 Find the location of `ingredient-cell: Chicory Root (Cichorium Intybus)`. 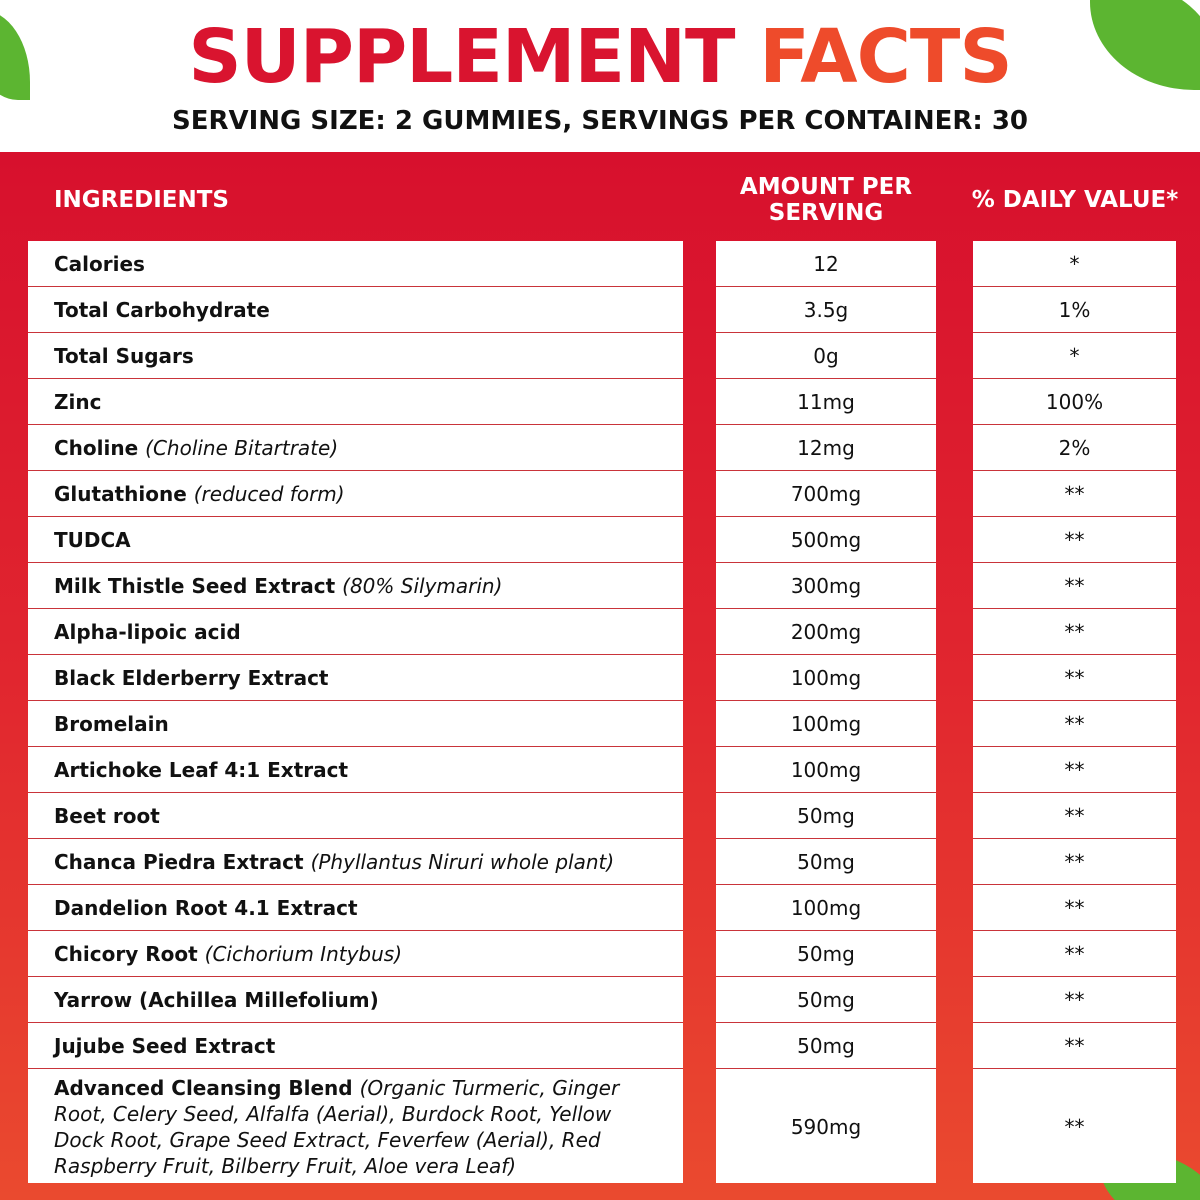

ingredient-cell: Chicory Root (Cichorium Intybus) is located at coordinates (355, 954).